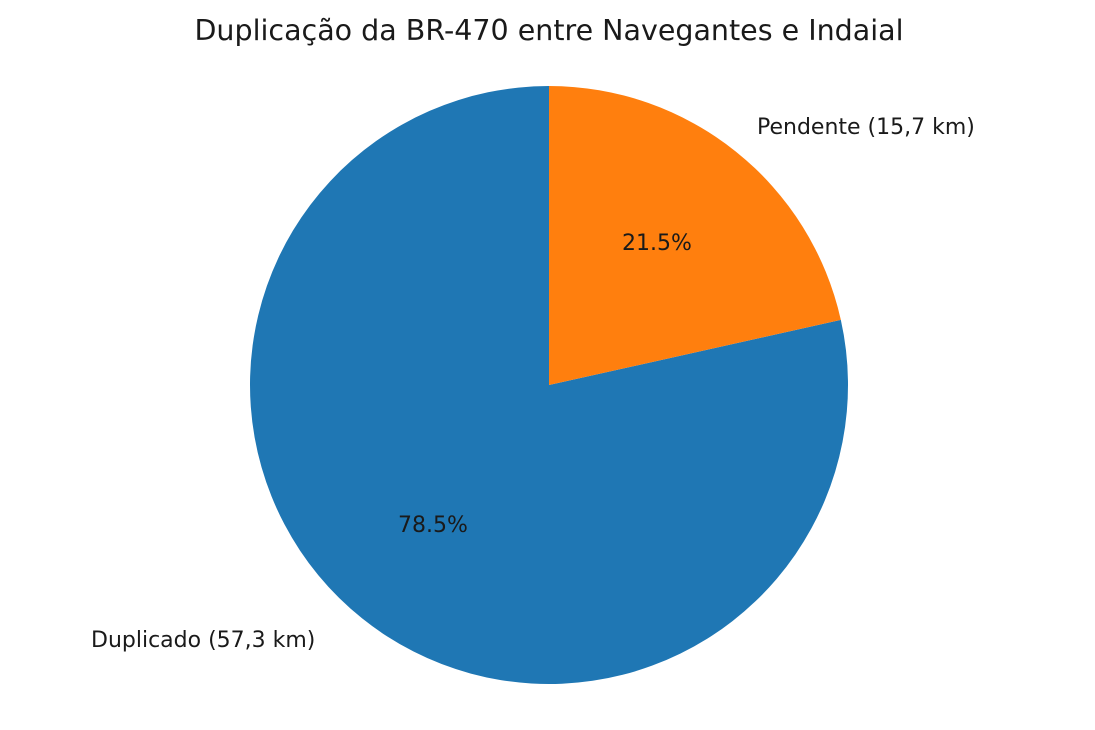 The height and width of the screenshot is (730, 1095). I want to click on percent-label-duplicado: 78.5%, so click(433, 525).